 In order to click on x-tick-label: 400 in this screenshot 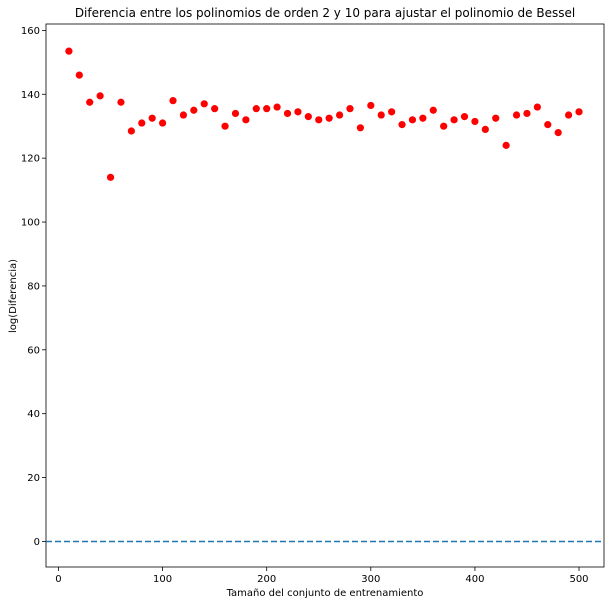, I will do `click(474, 579)`.